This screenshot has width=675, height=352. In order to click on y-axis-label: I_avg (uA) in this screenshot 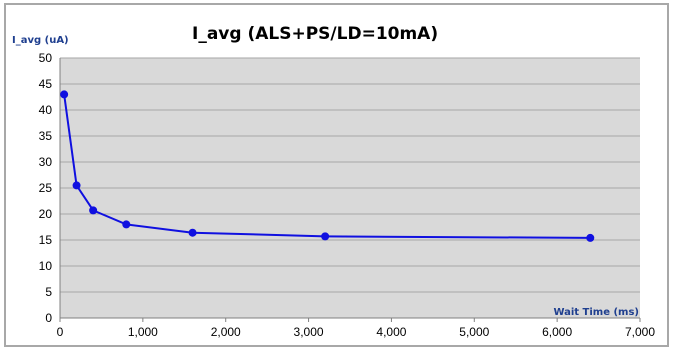, I will do `click(40, 40)`.